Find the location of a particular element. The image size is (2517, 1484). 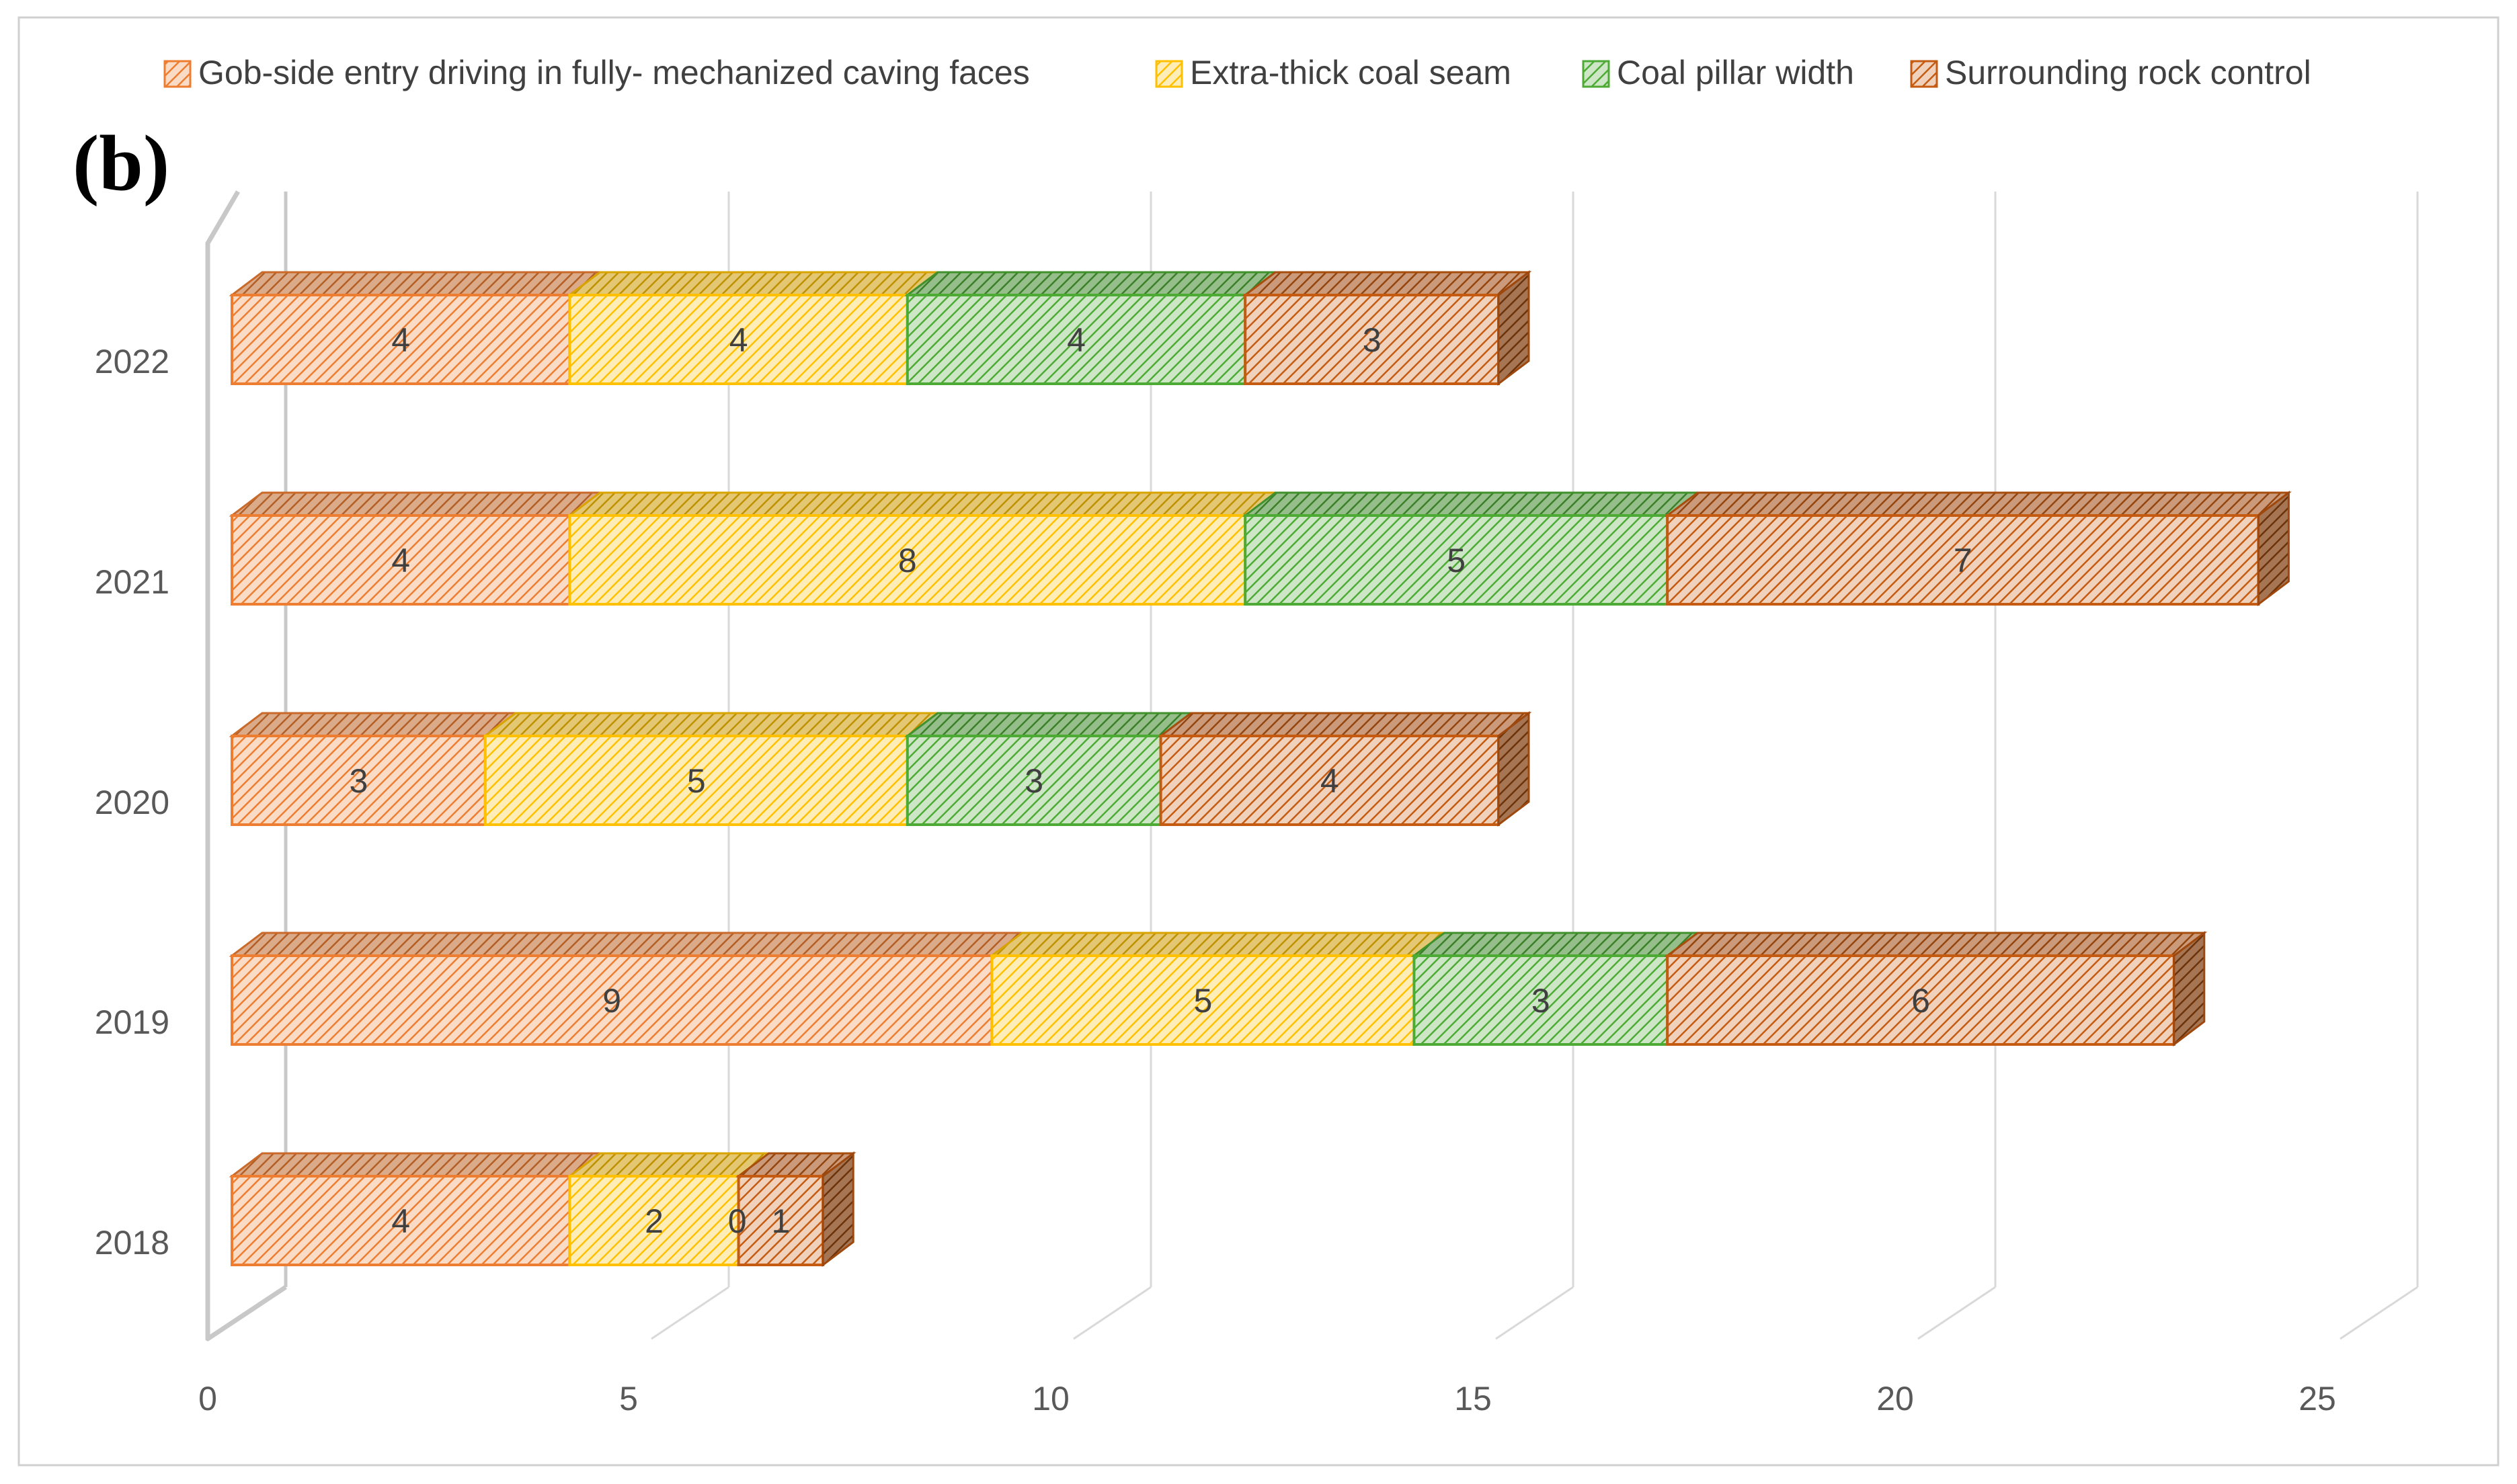

bar-top-2019-gob-side-entry-driving-in-fully-mechanized-caving-faces is located at coordinates (627, 944).